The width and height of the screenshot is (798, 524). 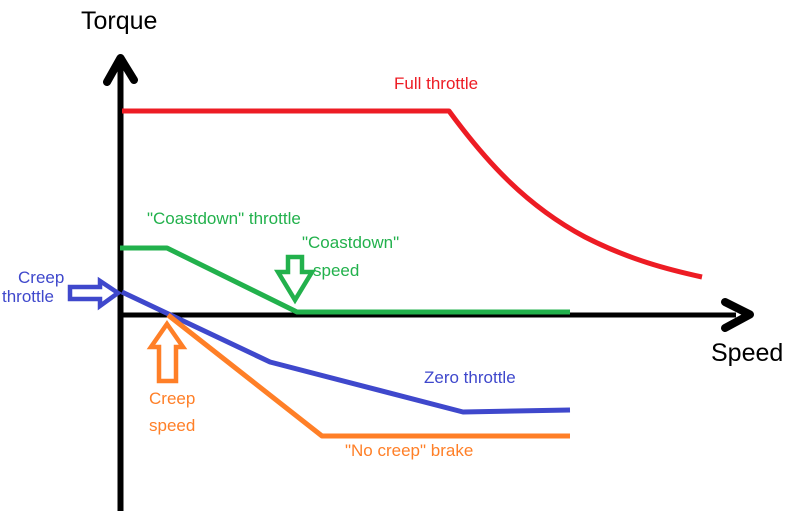 I want to click on creep-throttle-label-line1: Creep, so click(x=41, y=277).